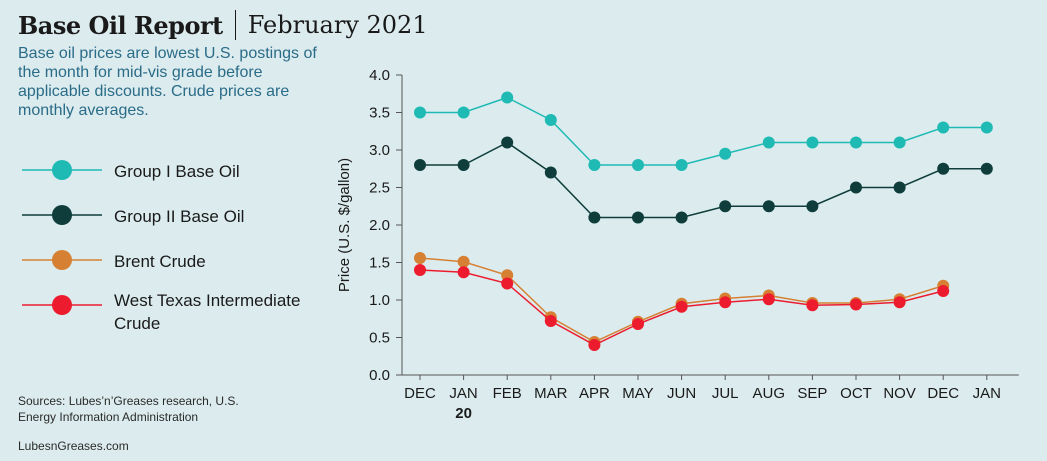  Describe the element at coordinates (379, 300) in the screenshot. I see `y-tick-label: 1.0` at that location.